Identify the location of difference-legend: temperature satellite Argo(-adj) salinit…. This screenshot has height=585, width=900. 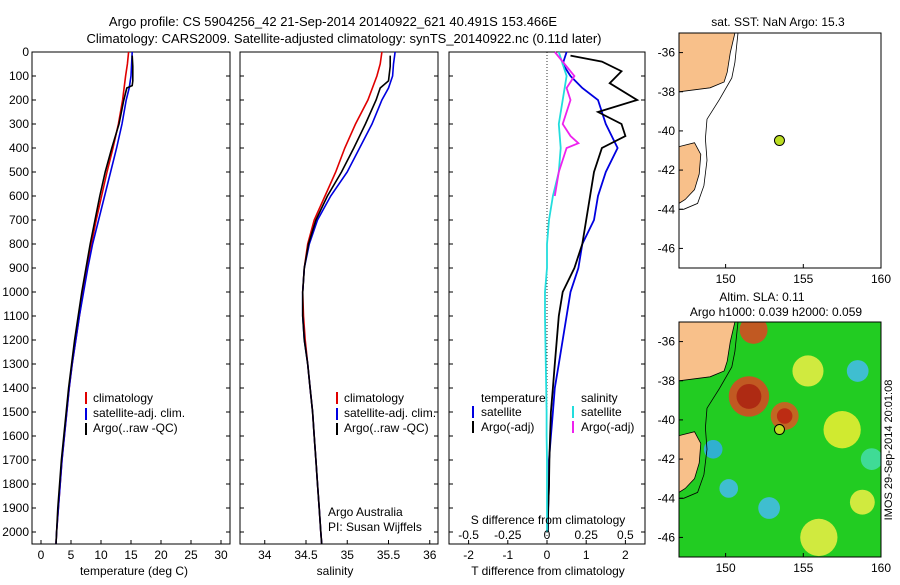
(553, 412).